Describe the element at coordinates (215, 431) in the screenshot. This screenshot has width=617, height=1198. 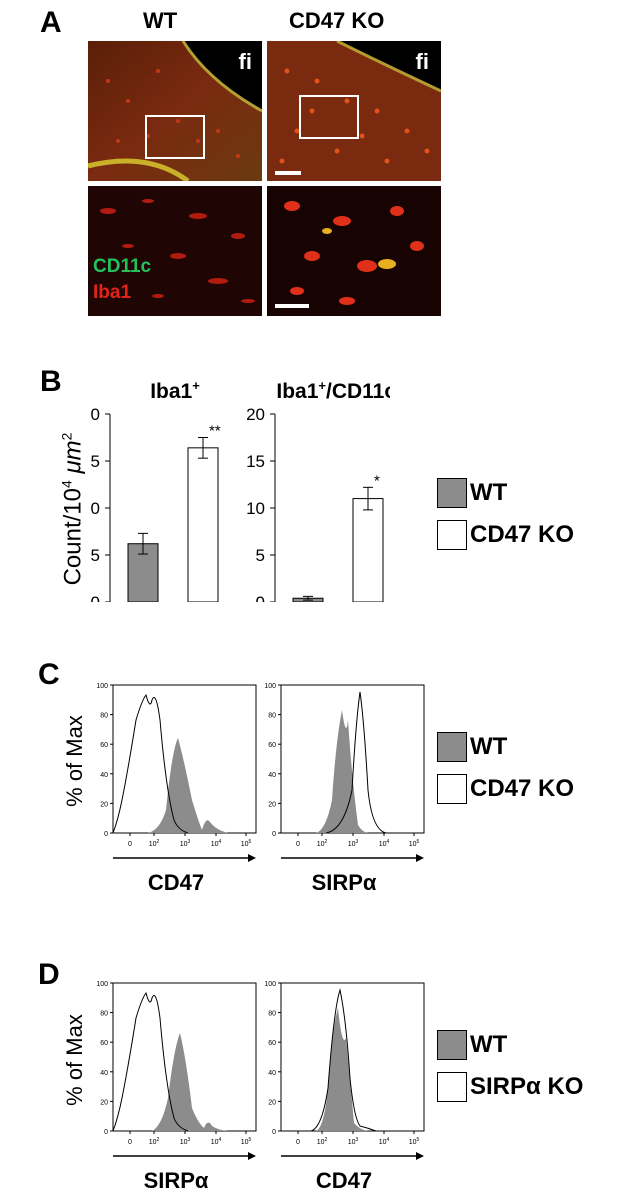
I see `significance-marker: **` at that location.